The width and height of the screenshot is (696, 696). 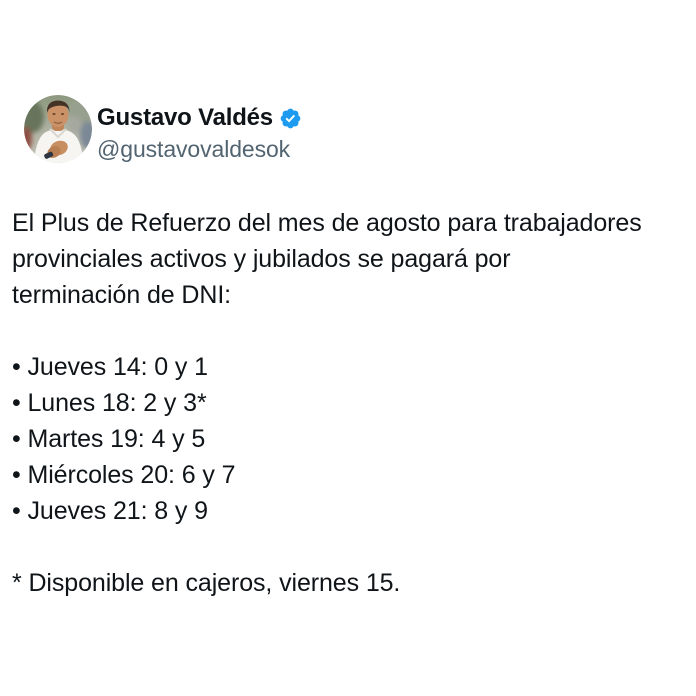 I want to click on schedule-item: • Jueves 14: 0 y 1, so click(x=110, y=367).